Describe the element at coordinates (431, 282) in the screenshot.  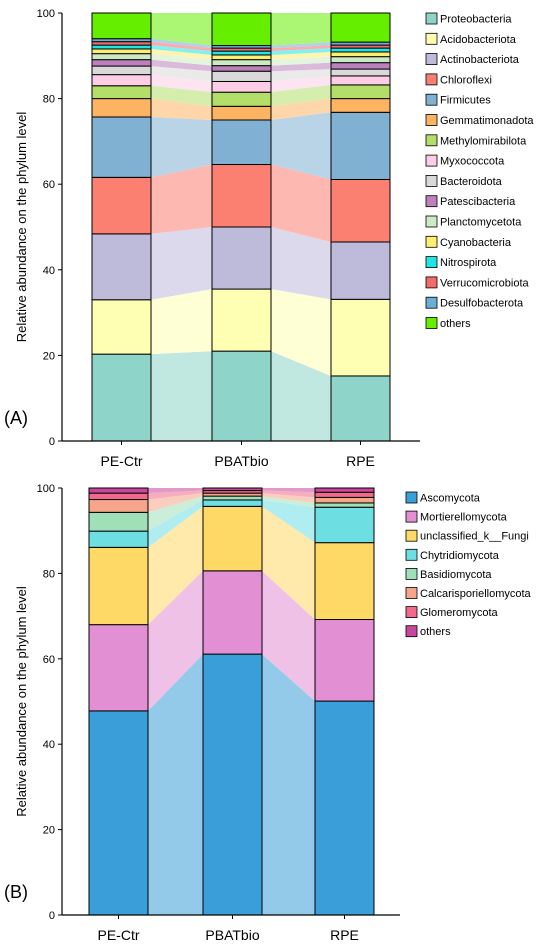
I see `legend-swatch-verrucomicrobiota` at that location.